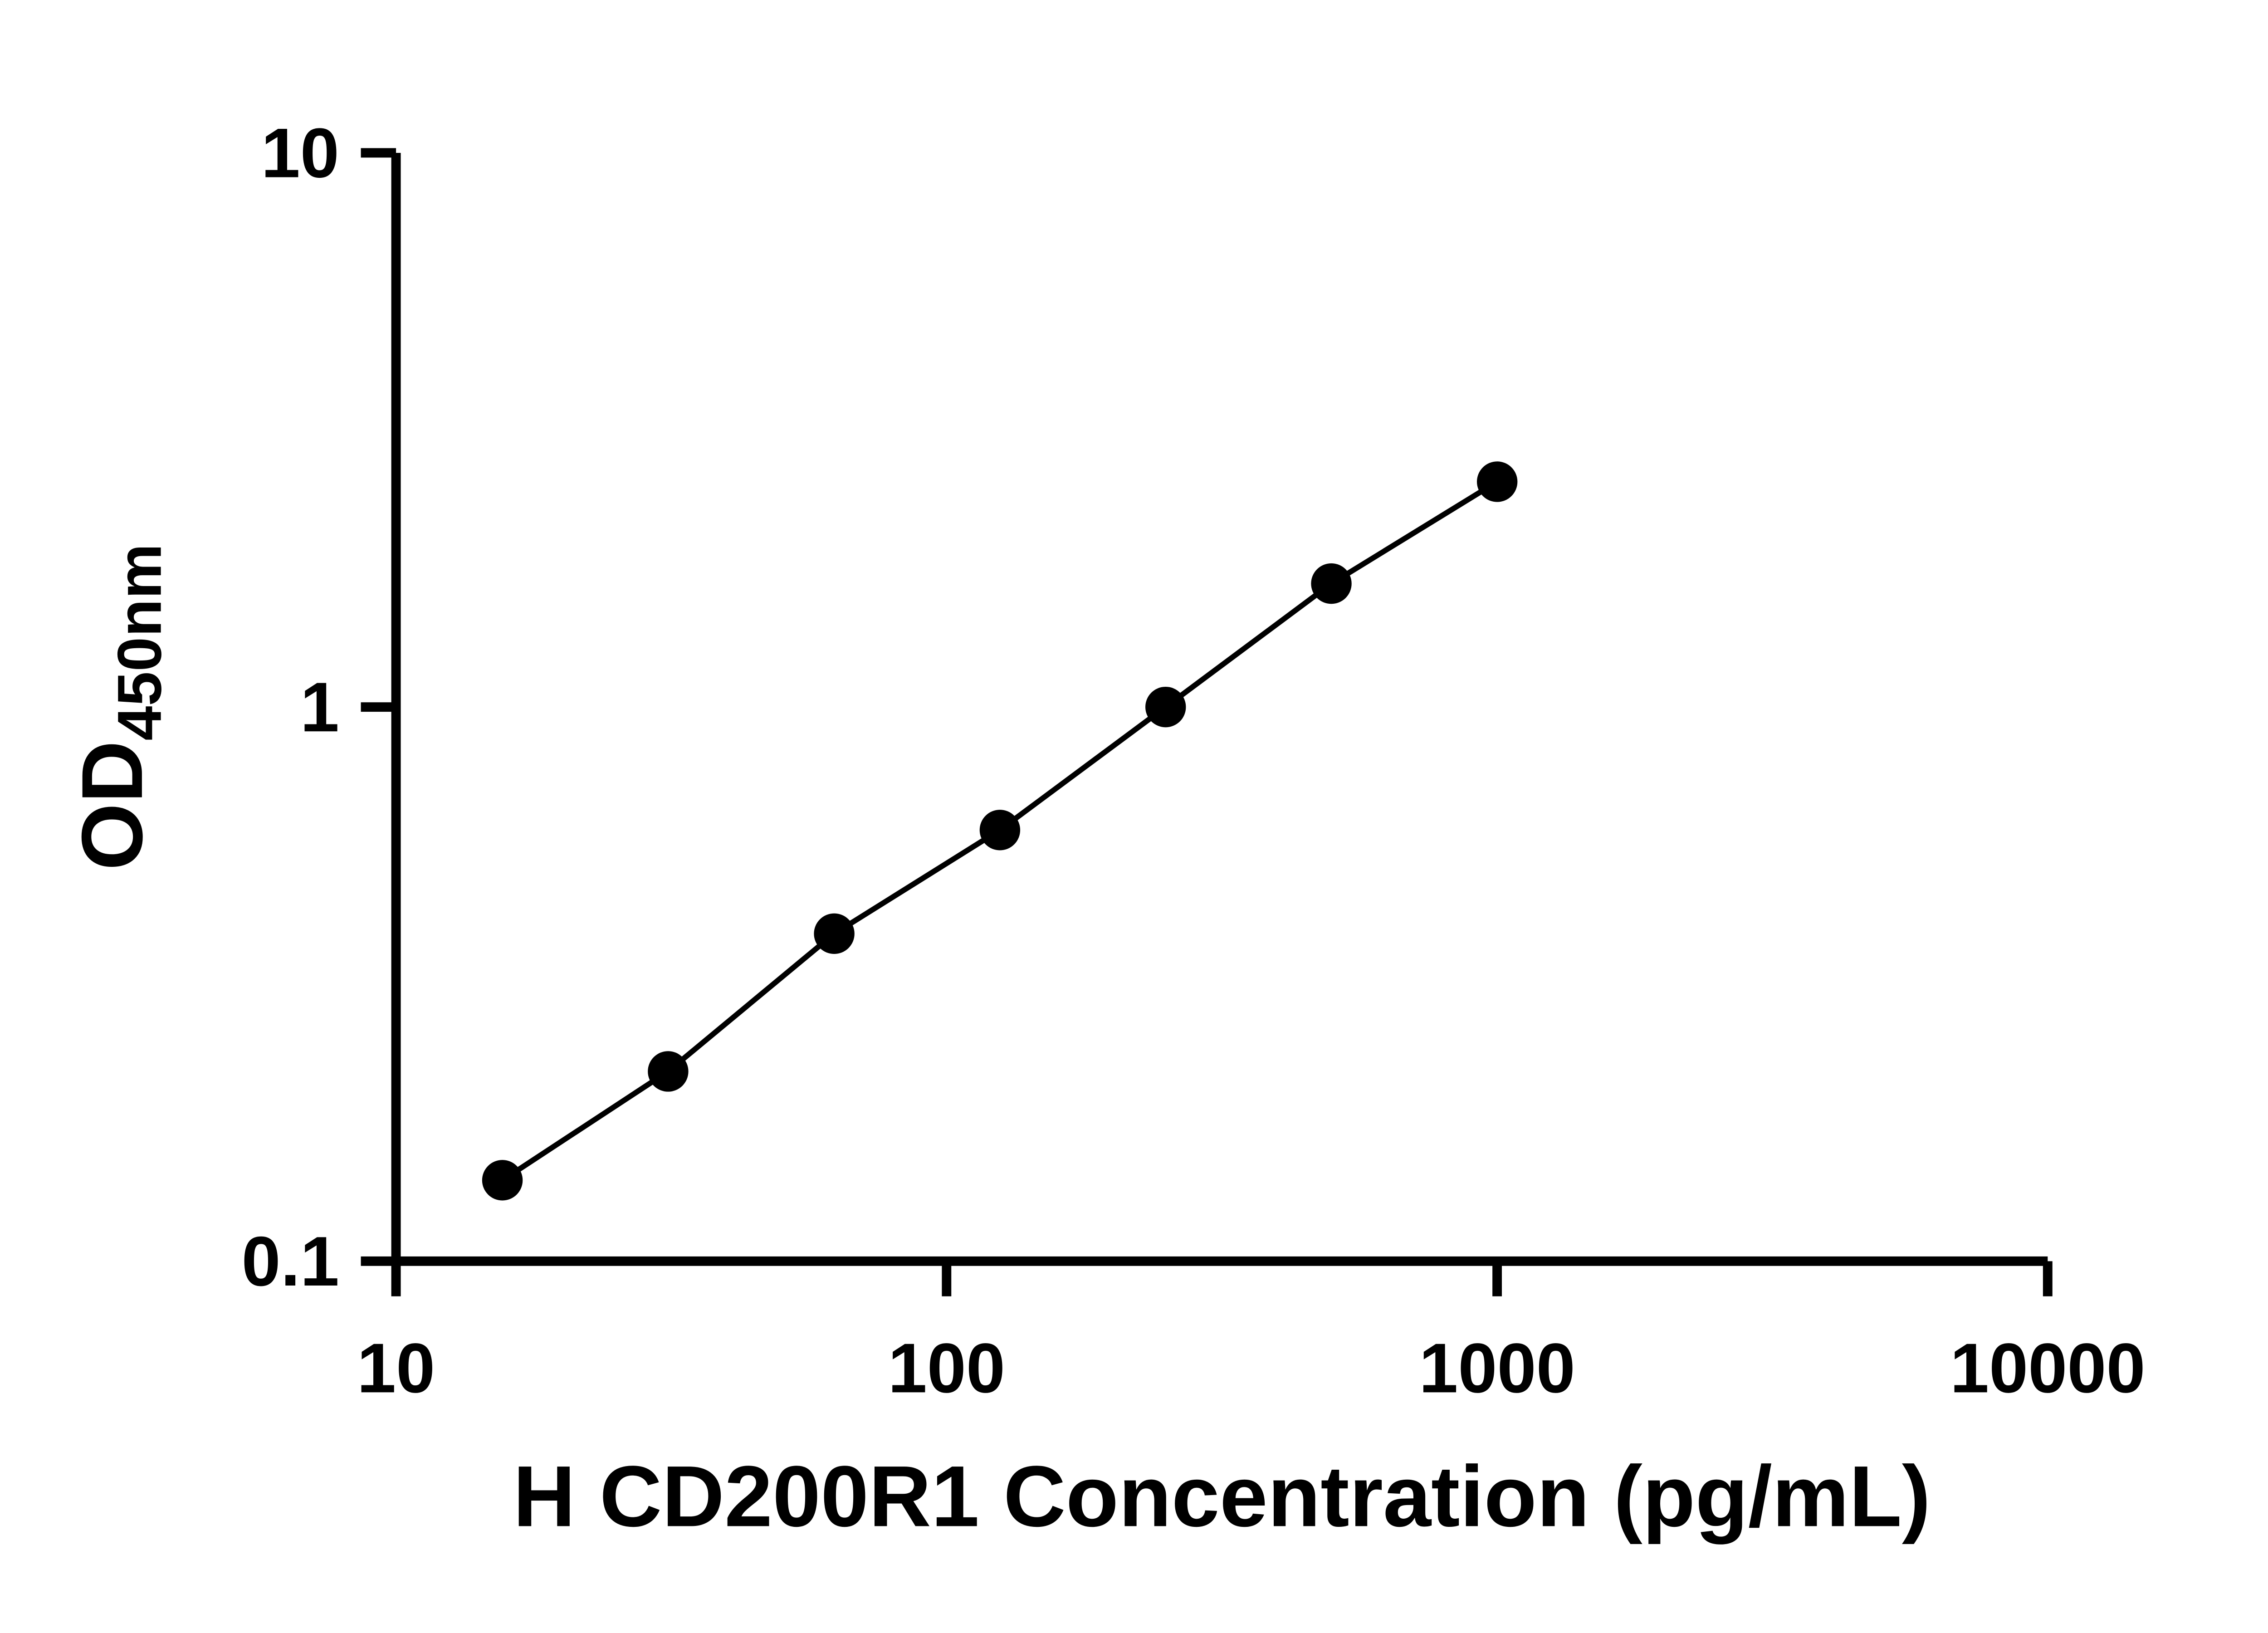  Describe the element at coordinates (140, 642) in the screenshot. I see `y-axis-title-sub: 450nm` at that location.